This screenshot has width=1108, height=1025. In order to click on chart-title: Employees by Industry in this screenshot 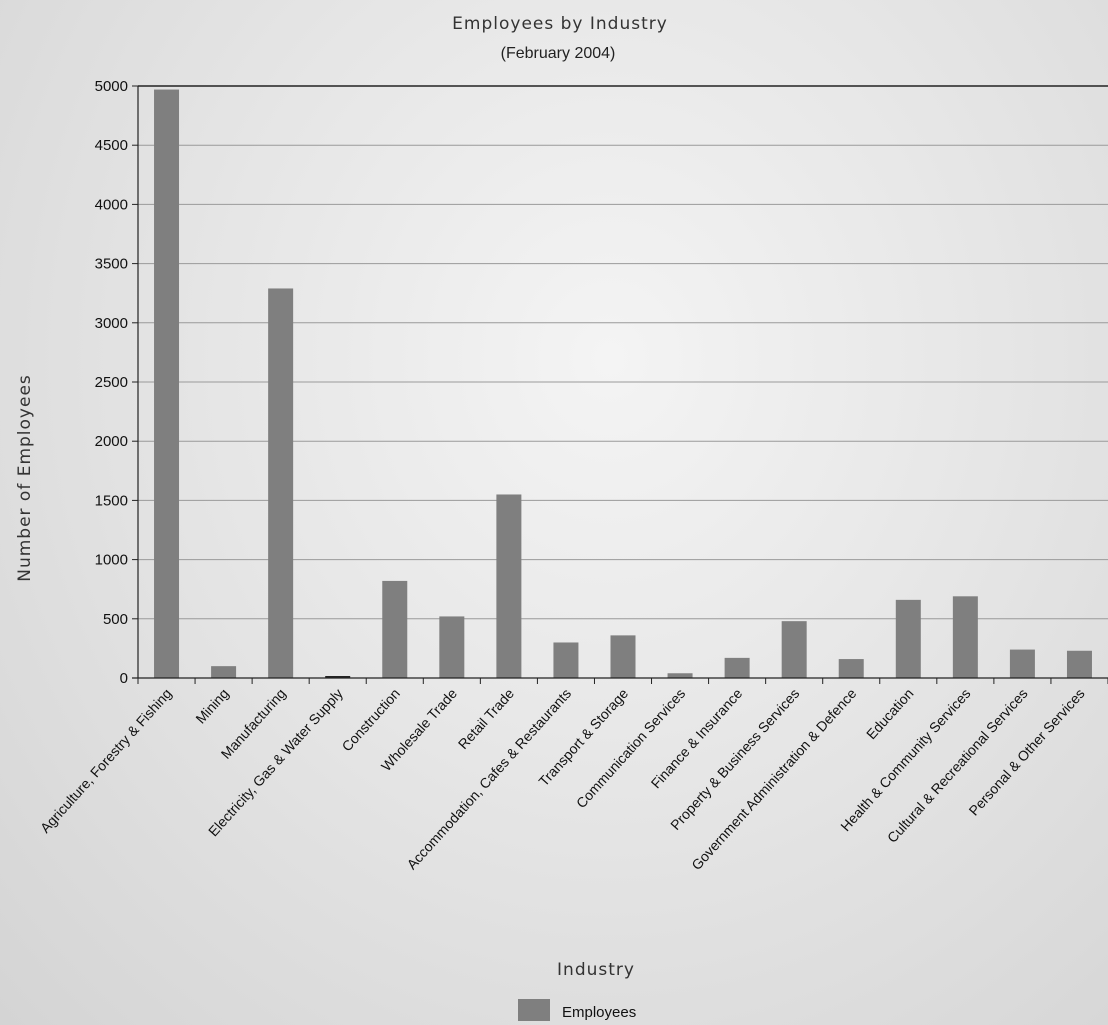, I will do `click(560, 24)`.